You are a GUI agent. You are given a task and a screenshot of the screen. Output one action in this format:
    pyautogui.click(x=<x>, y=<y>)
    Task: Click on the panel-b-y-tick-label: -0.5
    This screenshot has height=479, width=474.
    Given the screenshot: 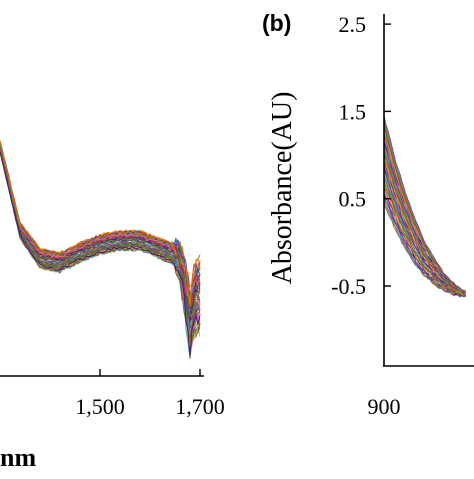 What is the action you would take?
    pyautogui.click(x=348, y=286)
    